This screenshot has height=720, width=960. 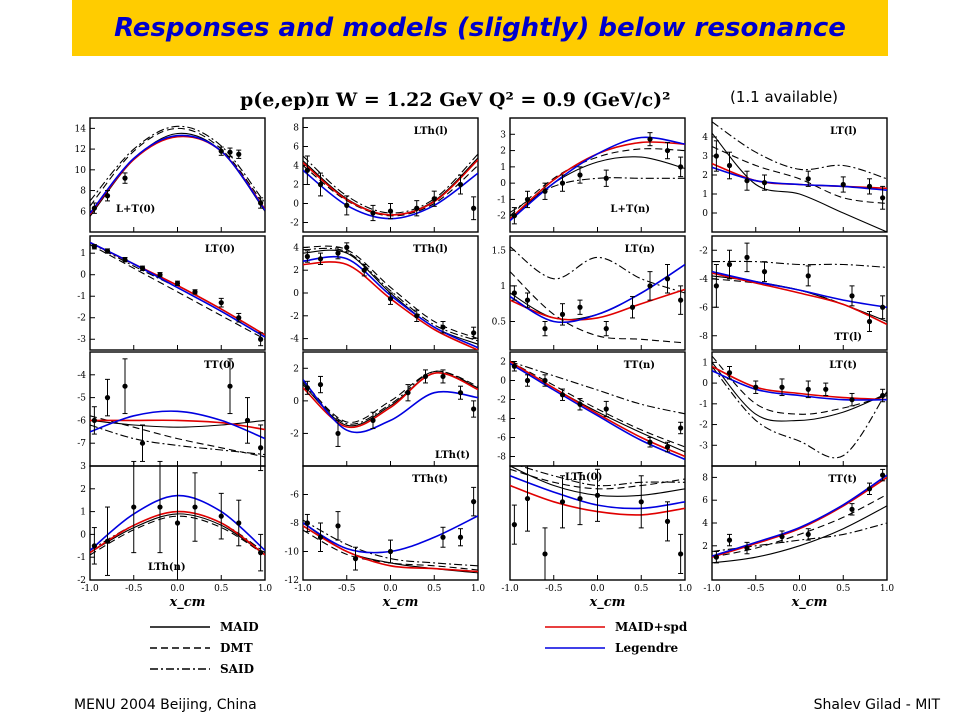 What do you see at coordinates (81, 171) in the screenshot?
I see `y-tick-label: 10` at bounding box center [81, 171].